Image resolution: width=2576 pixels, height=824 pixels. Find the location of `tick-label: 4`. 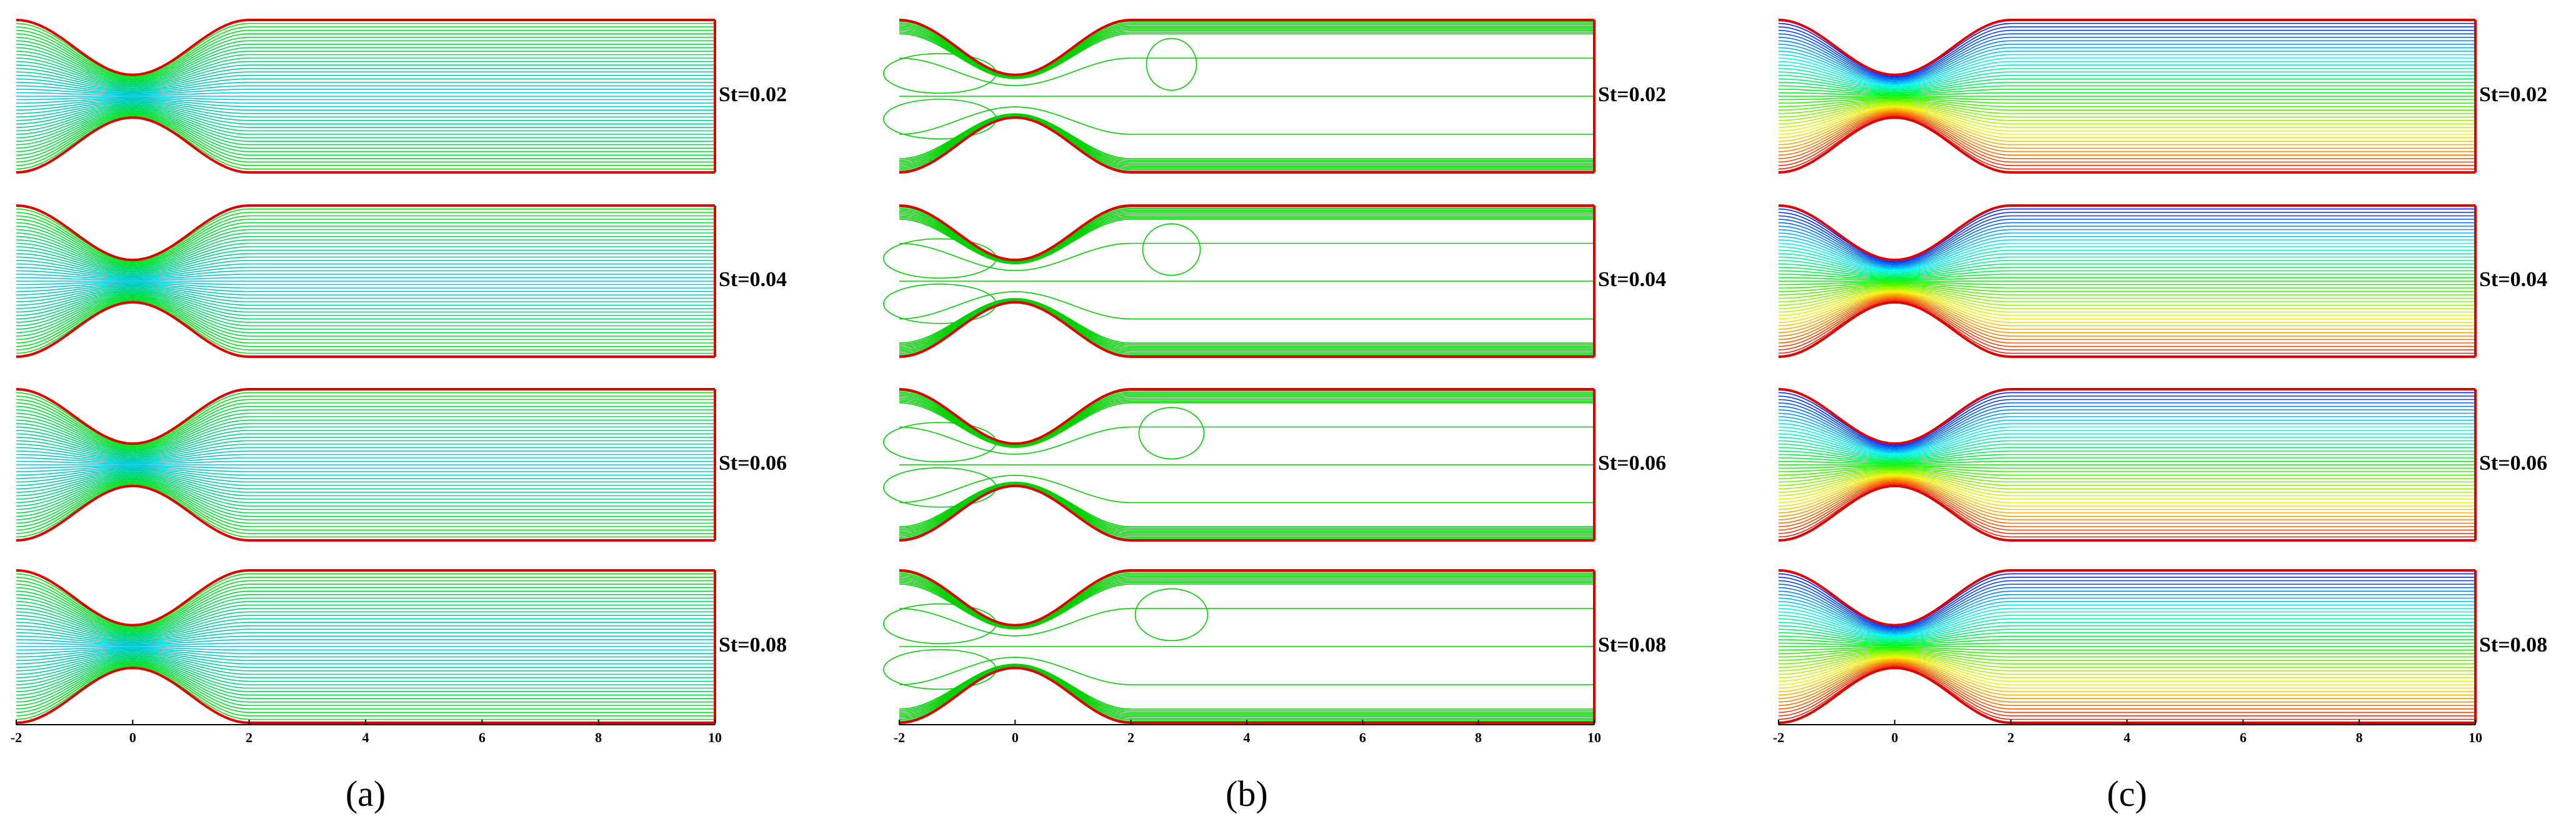

tick-label: 4 is located at coordinates (1247, 737).